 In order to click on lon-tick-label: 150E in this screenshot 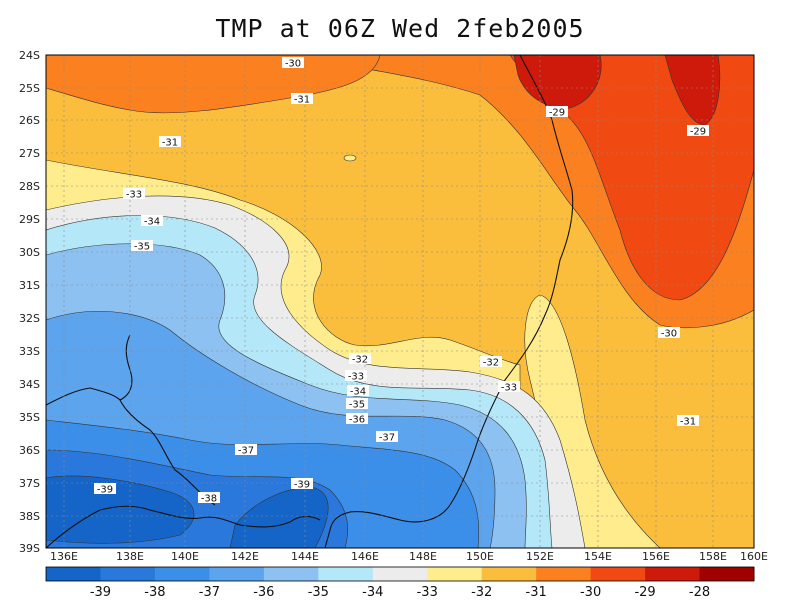, I will do `click(480, 556)`.